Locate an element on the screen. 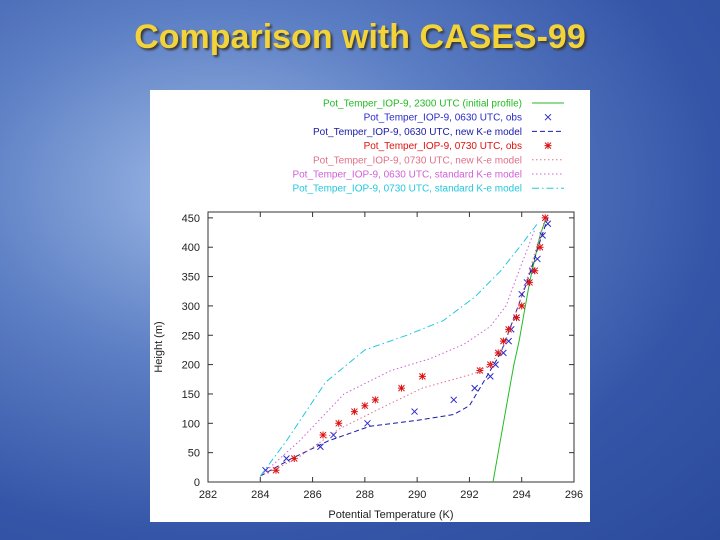 This screenshot has width=720, height=540. y-tick-label: 200 is located at coordinates (191, 366).